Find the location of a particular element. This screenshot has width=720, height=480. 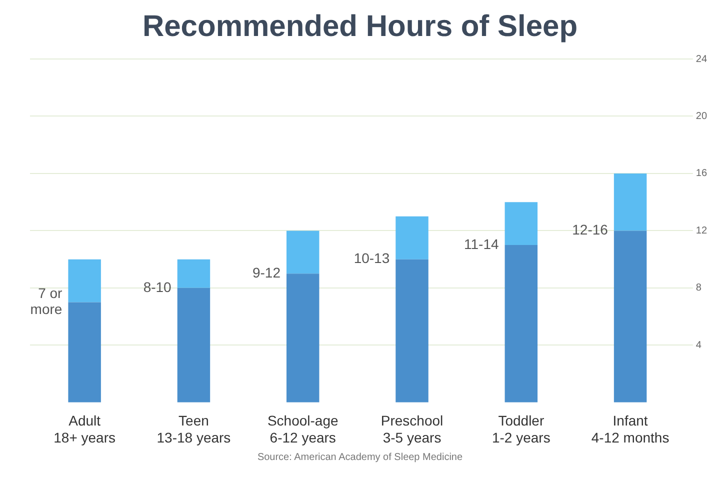

y-tick-label: 4 is located at coordinates (699, 345).